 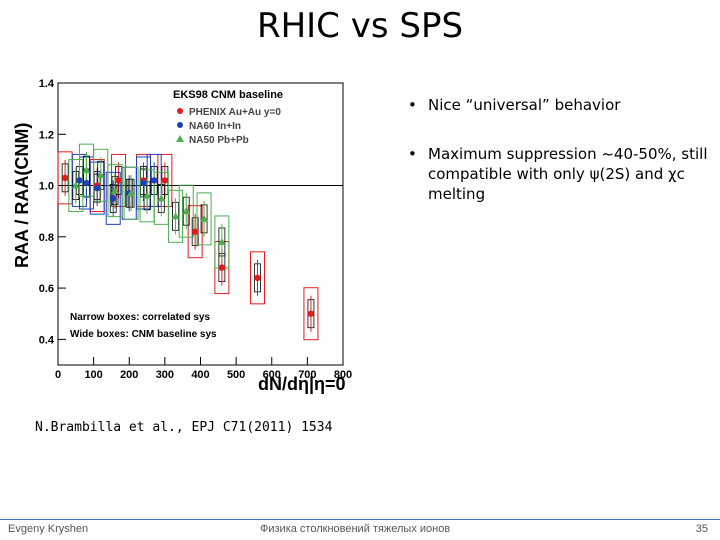 I want to click on y-tick-label: 1.4, so click(x=47, y=84).